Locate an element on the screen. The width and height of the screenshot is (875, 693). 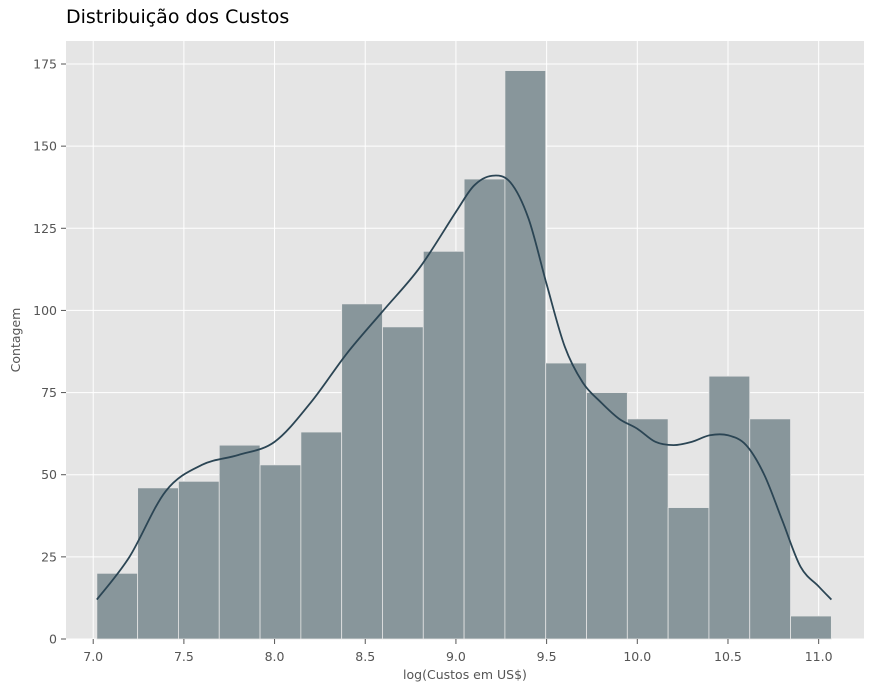
x-tick-label: 7.5 is located at coordinates (184, 656).